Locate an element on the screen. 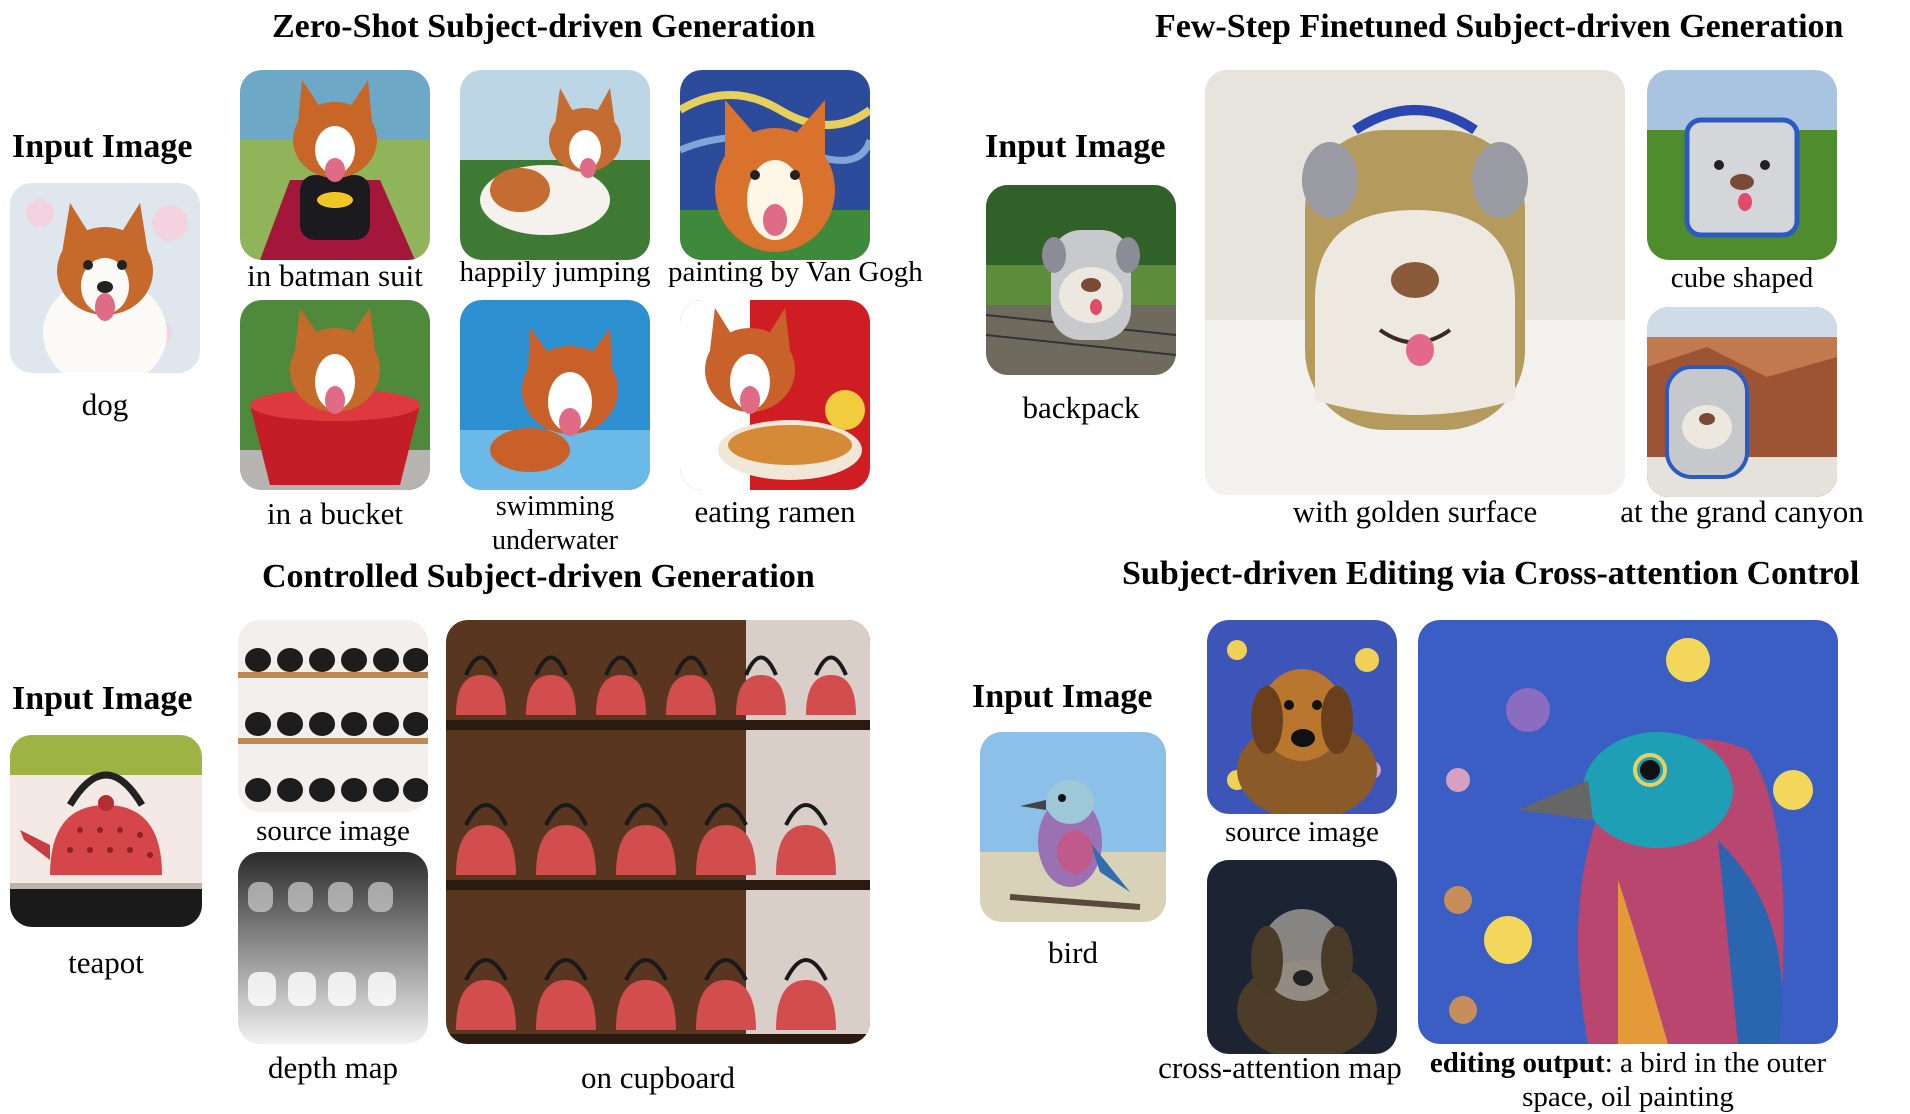 The width and height of the screenshot is (1910, 1114). backpack-input-caption: backpack is located at coordinates (1081, 407).